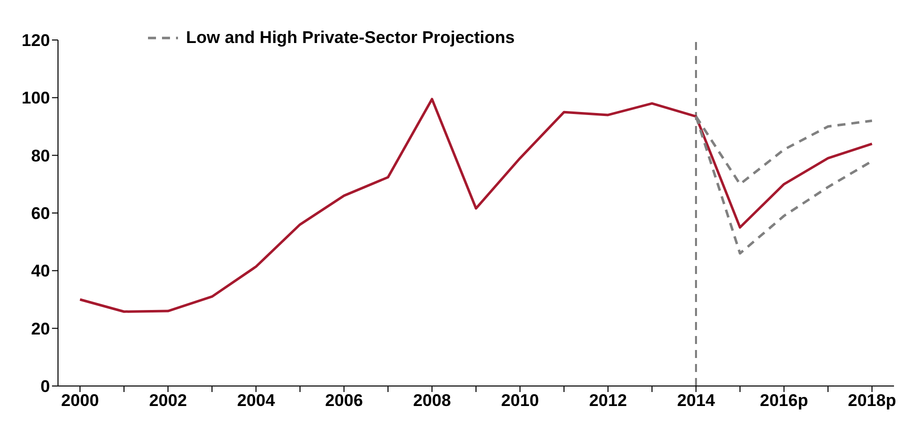 The width and height of the screenshot is (922, 429). I want to click on y-tick-label: 80, so click(40, 156).